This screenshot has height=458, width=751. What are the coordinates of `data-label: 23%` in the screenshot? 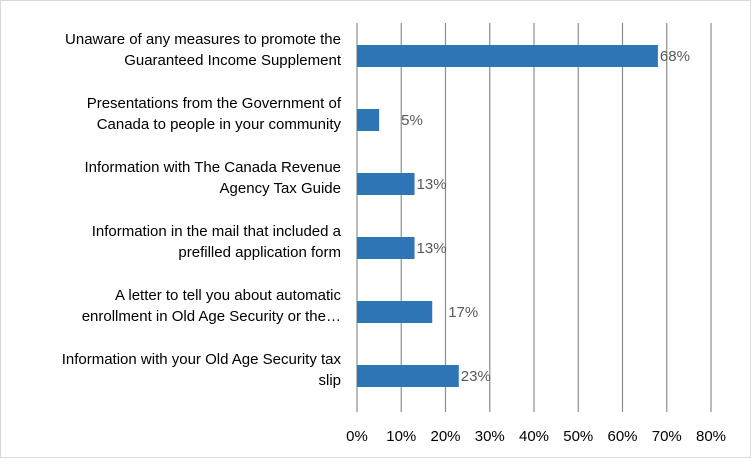 It's located at (476, 376).